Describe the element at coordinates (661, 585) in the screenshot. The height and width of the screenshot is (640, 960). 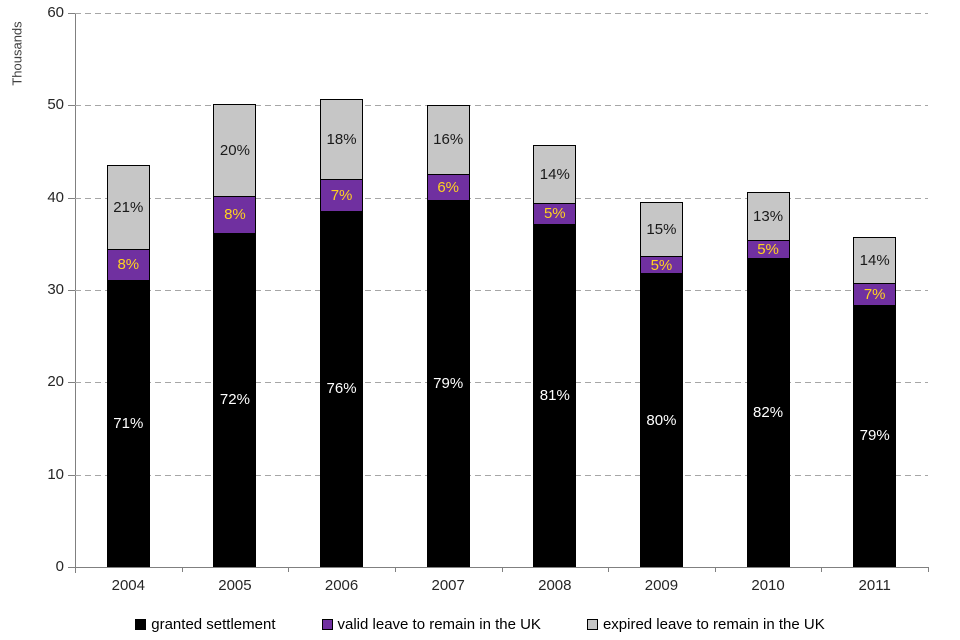
I see `x-axis-category-label: 2009` at that location.